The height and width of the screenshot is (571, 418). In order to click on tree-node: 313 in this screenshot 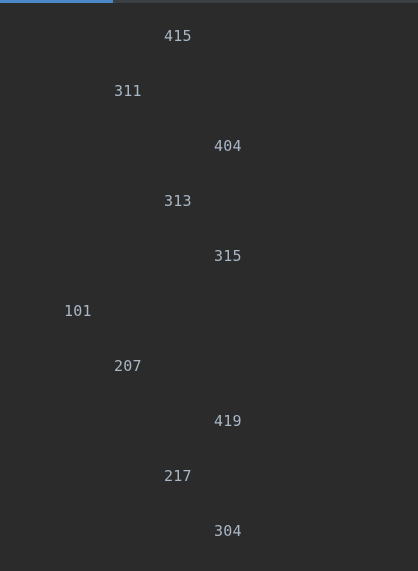, I will do `click(178, 201)`.